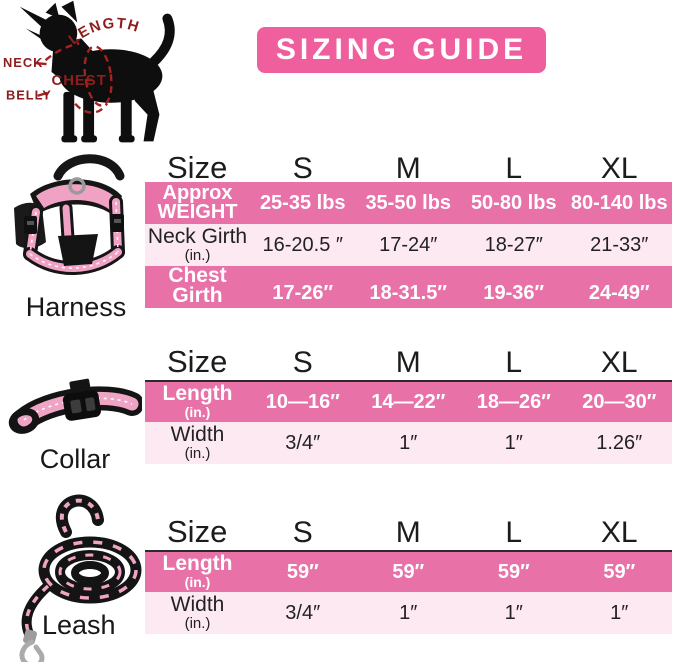 The image size is (679, 665). I want to click on harness-label: Harness, so click(76, 307).